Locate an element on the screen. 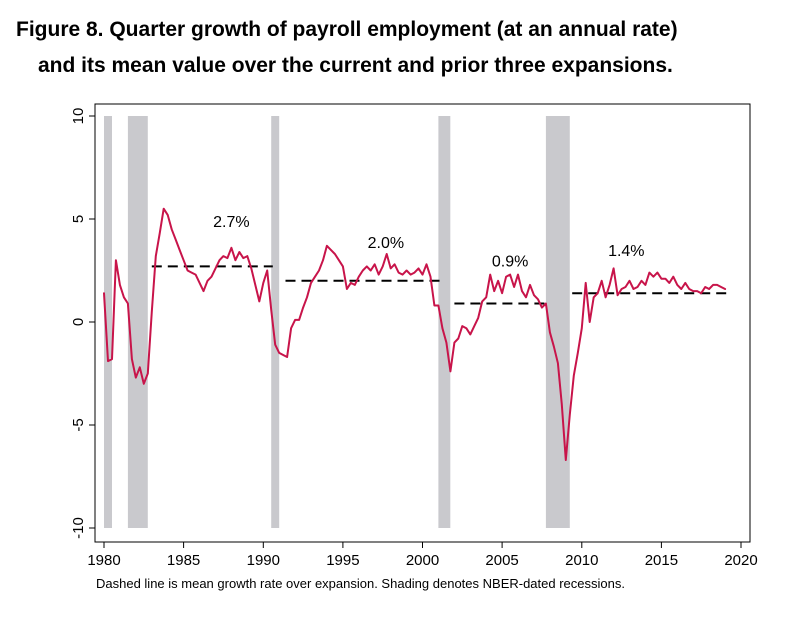 The height and width of the screenshot is (618, 792). y-tick-label--5: -5 is located at coordinates (78, 424).